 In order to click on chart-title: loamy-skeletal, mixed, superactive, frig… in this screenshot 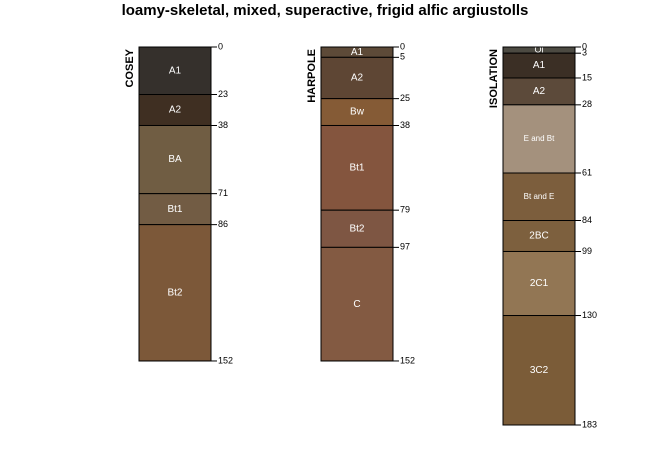, I will do `click(325, 10)`.